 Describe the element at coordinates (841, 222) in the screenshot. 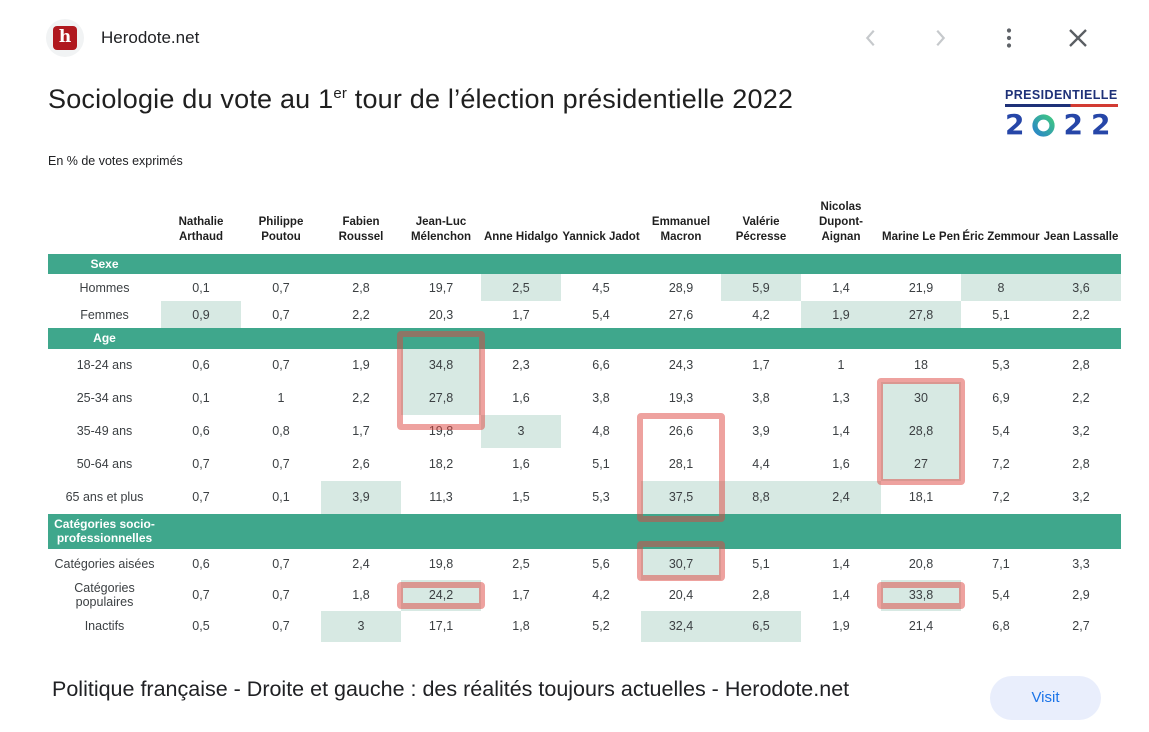

I see `candidate-header: Nicolas Dupont-Aignan` at that location.